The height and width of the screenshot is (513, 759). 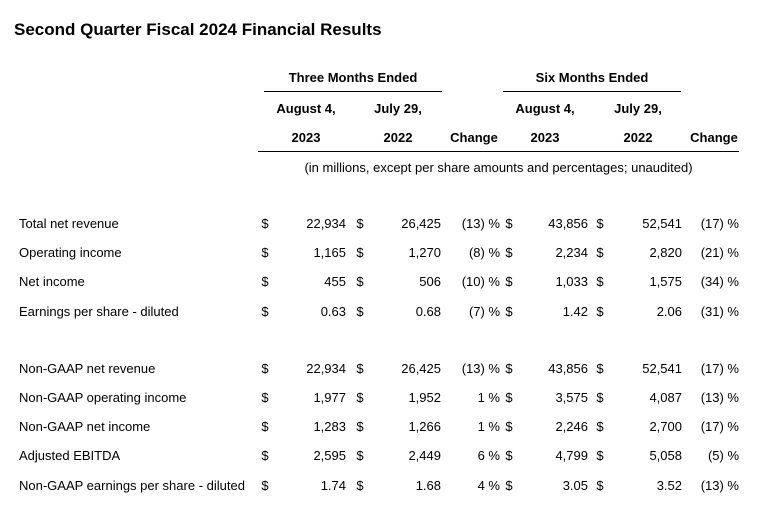 What do you see at coordinates (335, 281) in the screenshot?
I see `value-q-2023: 455` at bounding box center [335, 281].